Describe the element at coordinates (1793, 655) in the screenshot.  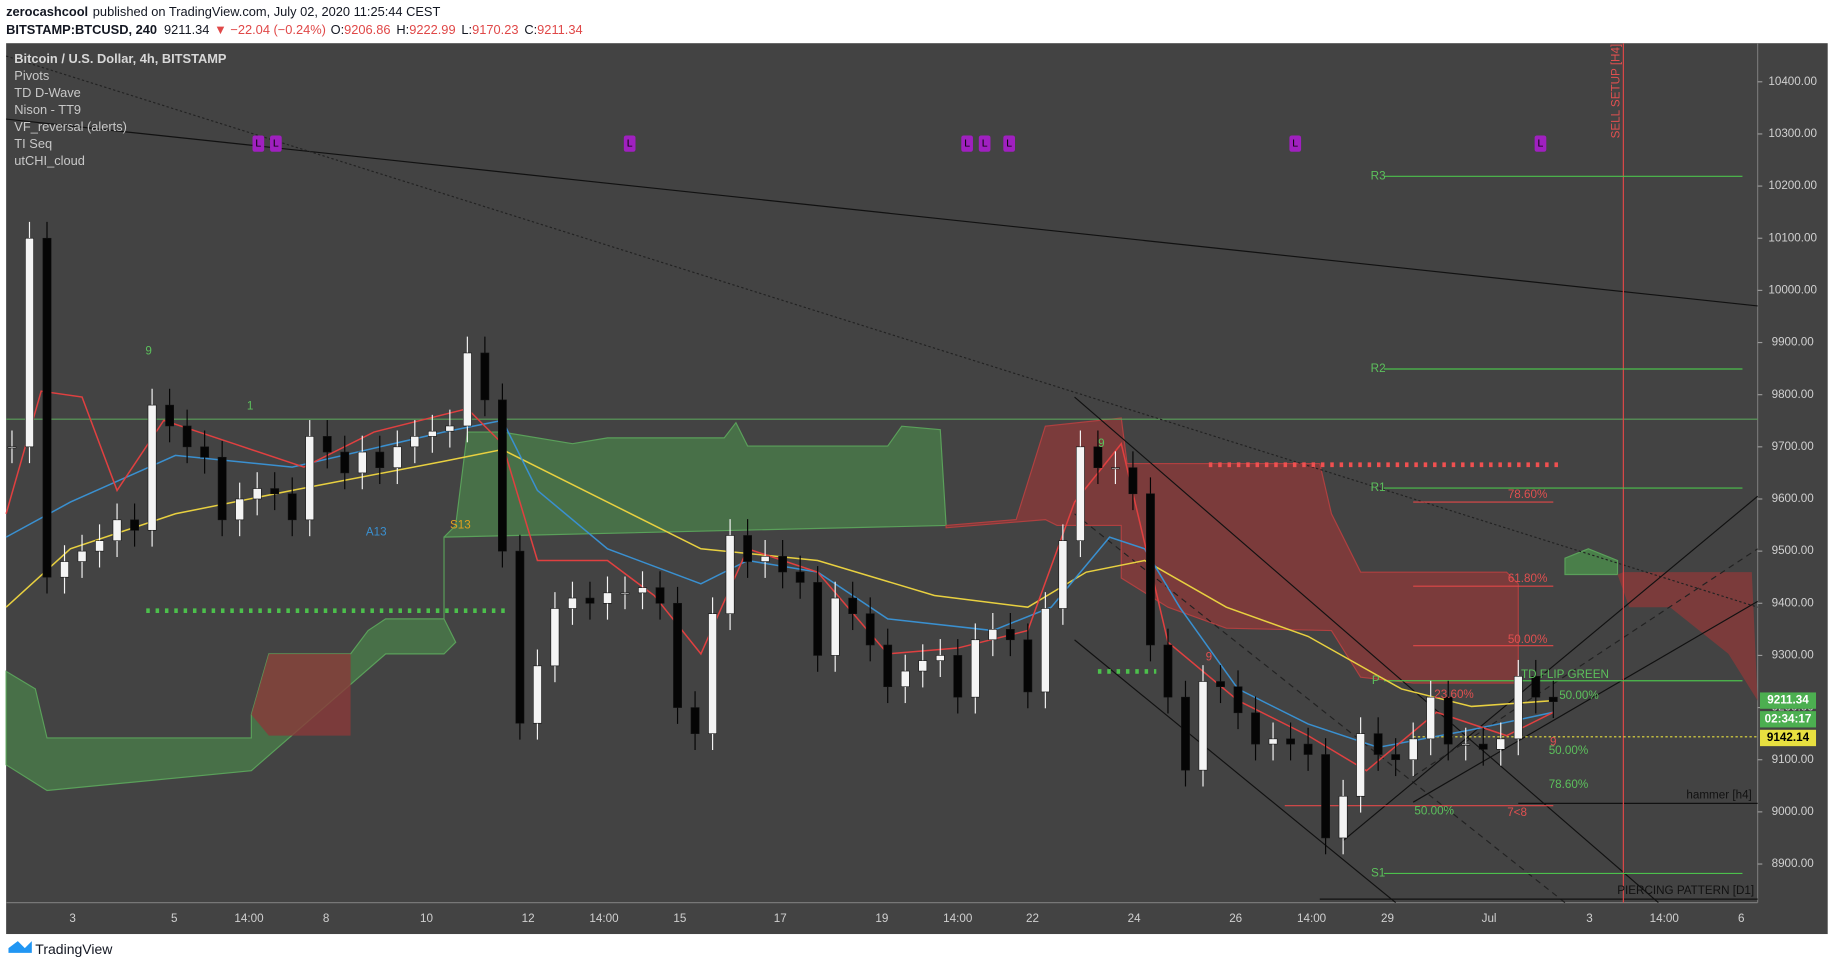
I see `y-tick-label: 9300.00` at that location.